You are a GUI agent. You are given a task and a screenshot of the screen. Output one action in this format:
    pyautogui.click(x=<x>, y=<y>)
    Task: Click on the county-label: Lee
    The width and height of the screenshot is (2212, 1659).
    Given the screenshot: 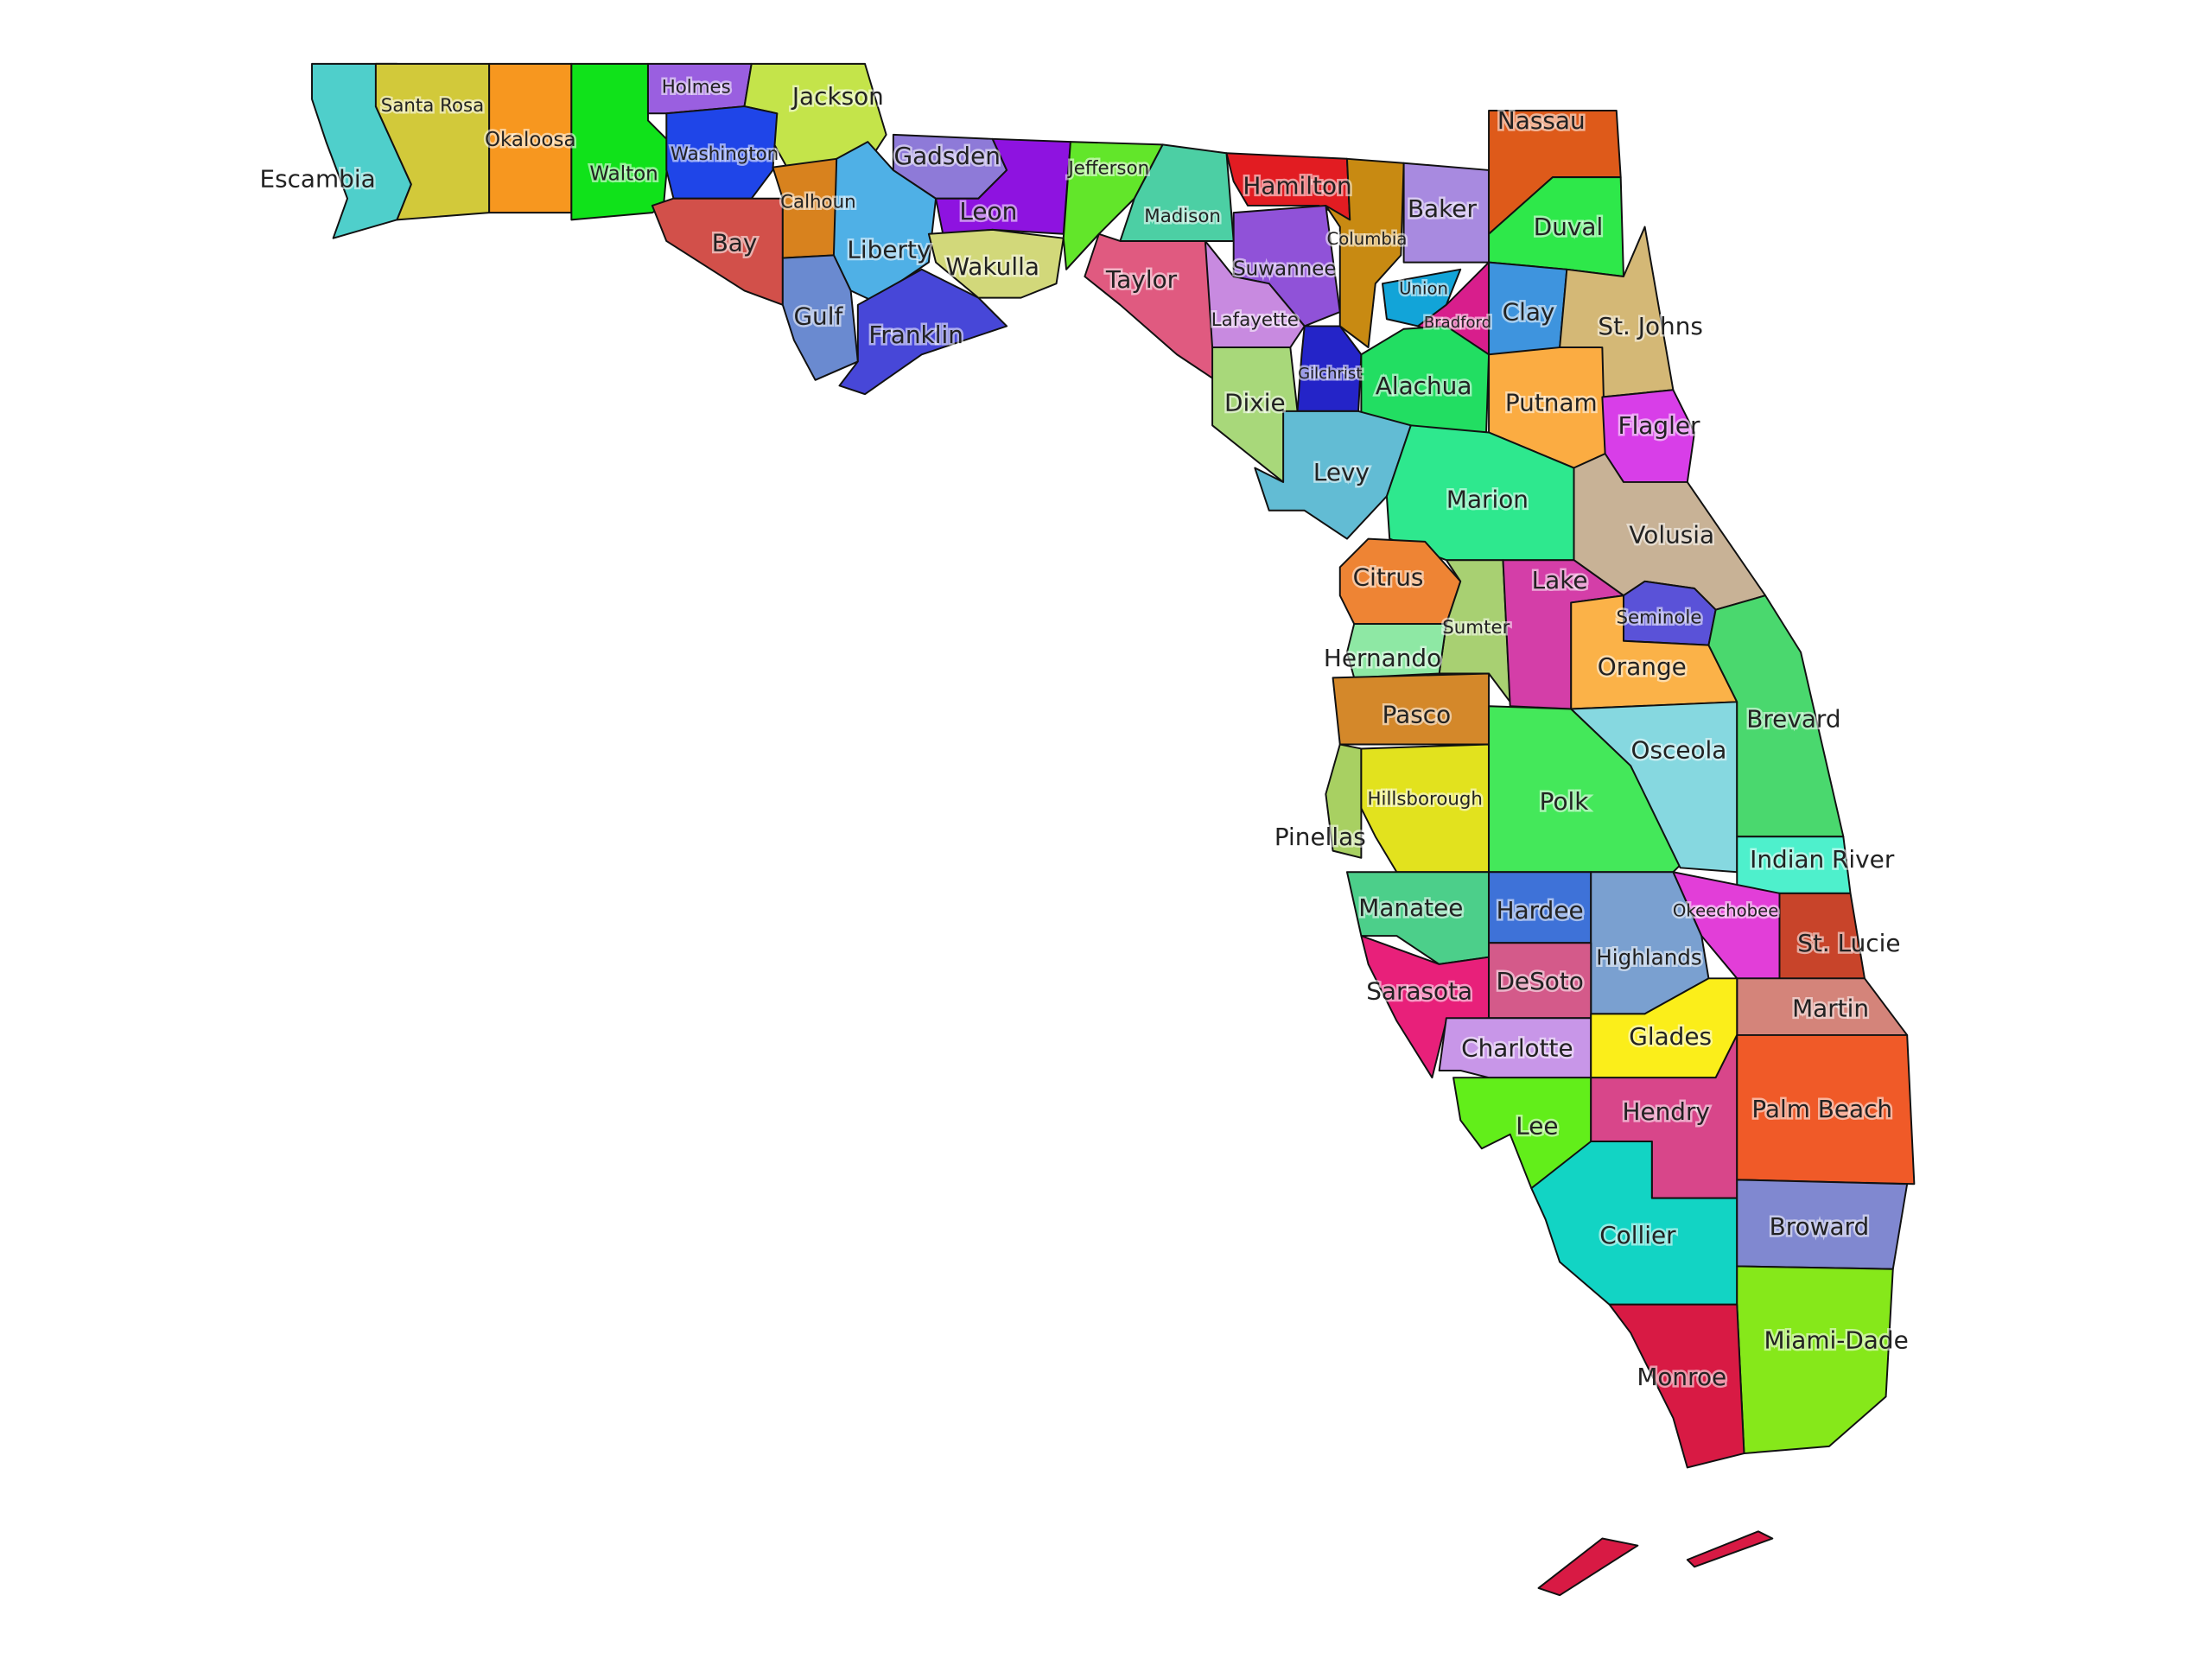 What is the action you would take?
    pyautogui.click(x=1537, y=1126)
    